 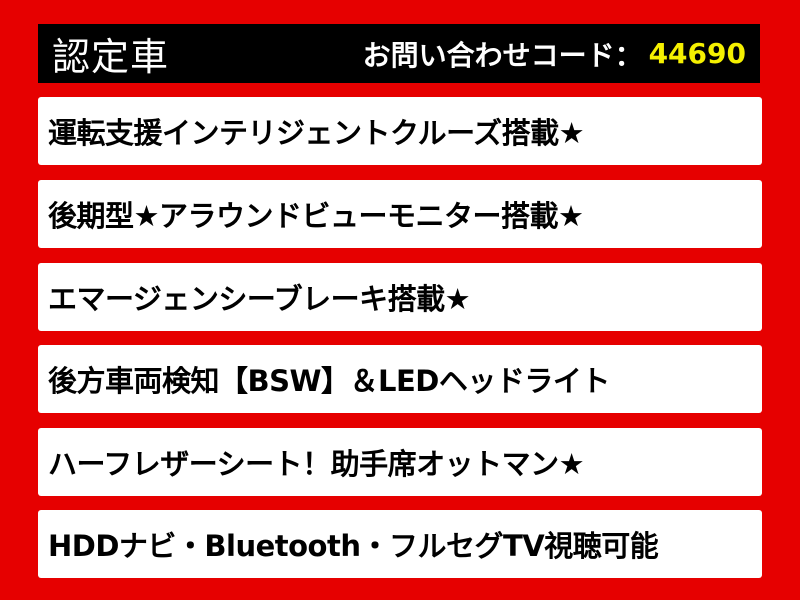 I want to click on feature-text: 後期型★アラウンドビューモニター搭載★, so click(x=316, y=216).